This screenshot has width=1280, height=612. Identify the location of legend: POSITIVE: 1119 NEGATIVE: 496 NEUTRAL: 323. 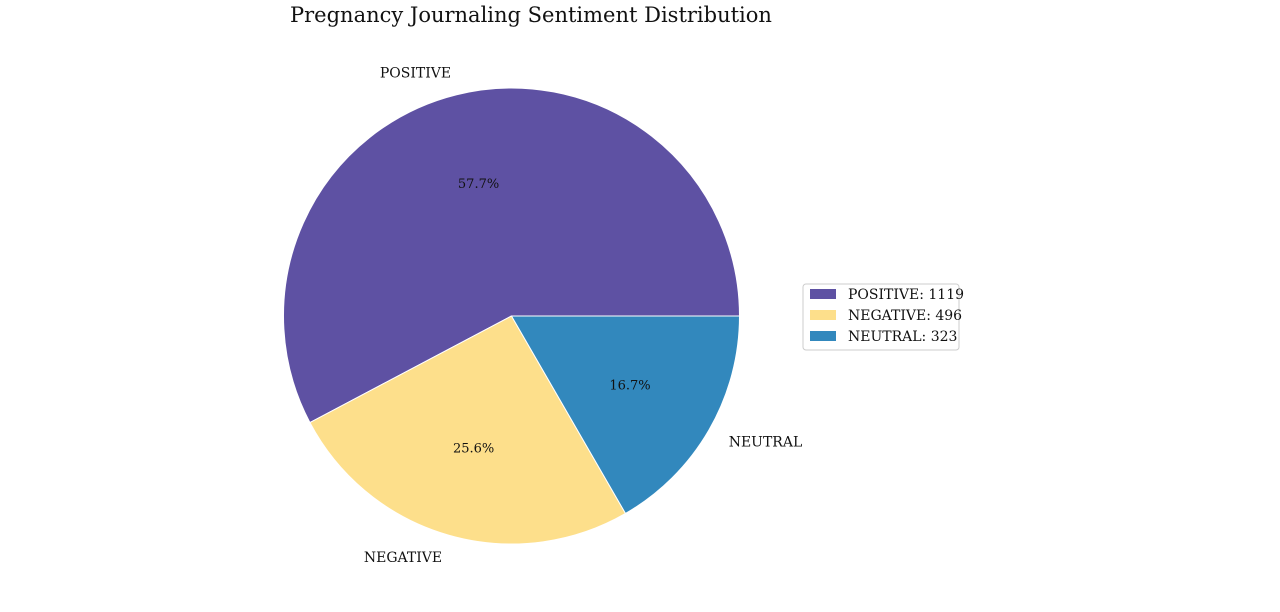
(883, 317).